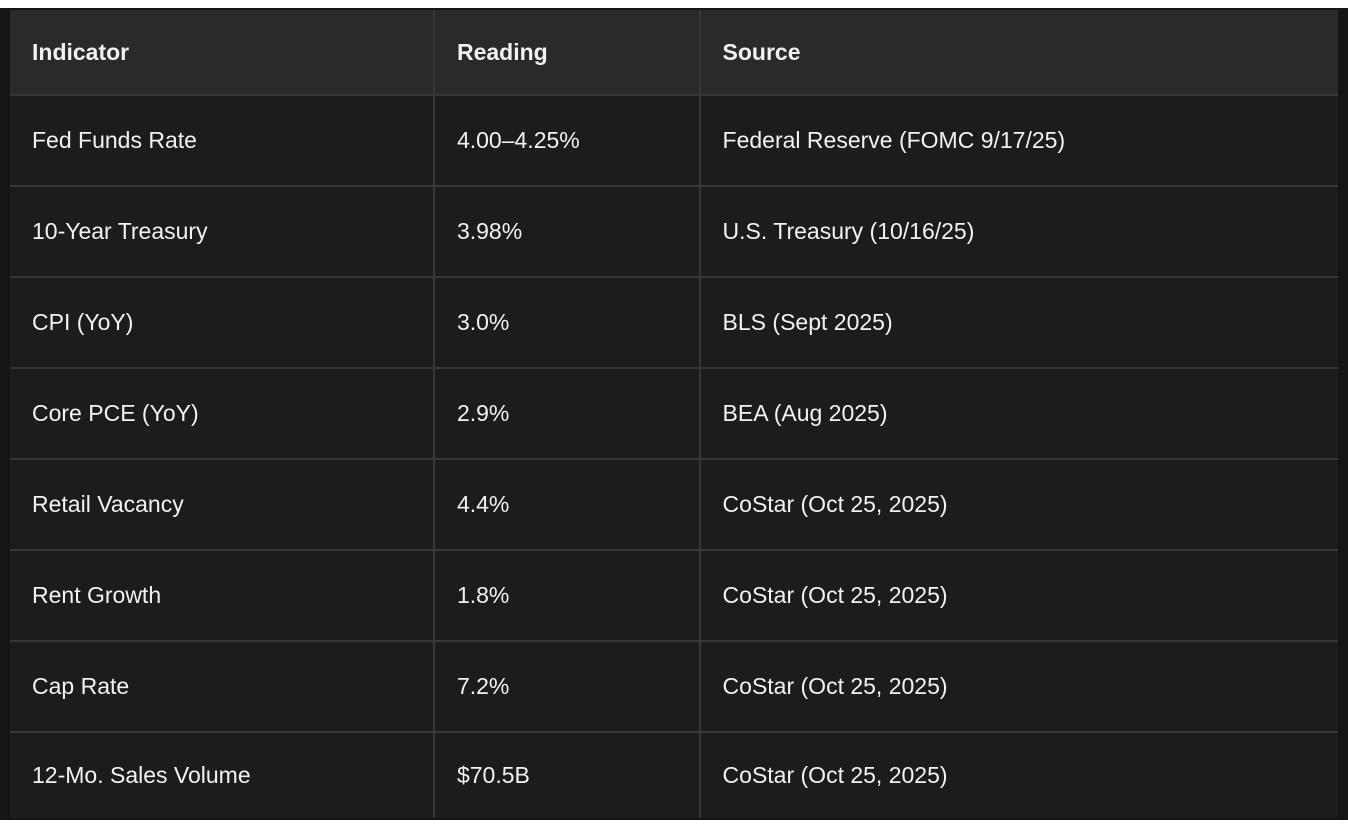 This screenshot has width=1348, height=828. I want to click on table-header-row: Indicator Reading Source, so click(674, 53).